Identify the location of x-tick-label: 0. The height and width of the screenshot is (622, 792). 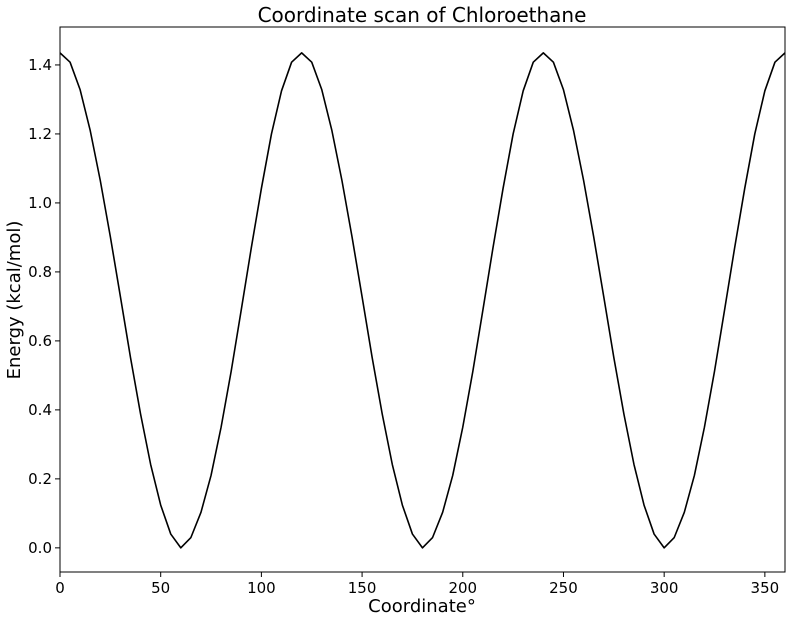
(60, 588).